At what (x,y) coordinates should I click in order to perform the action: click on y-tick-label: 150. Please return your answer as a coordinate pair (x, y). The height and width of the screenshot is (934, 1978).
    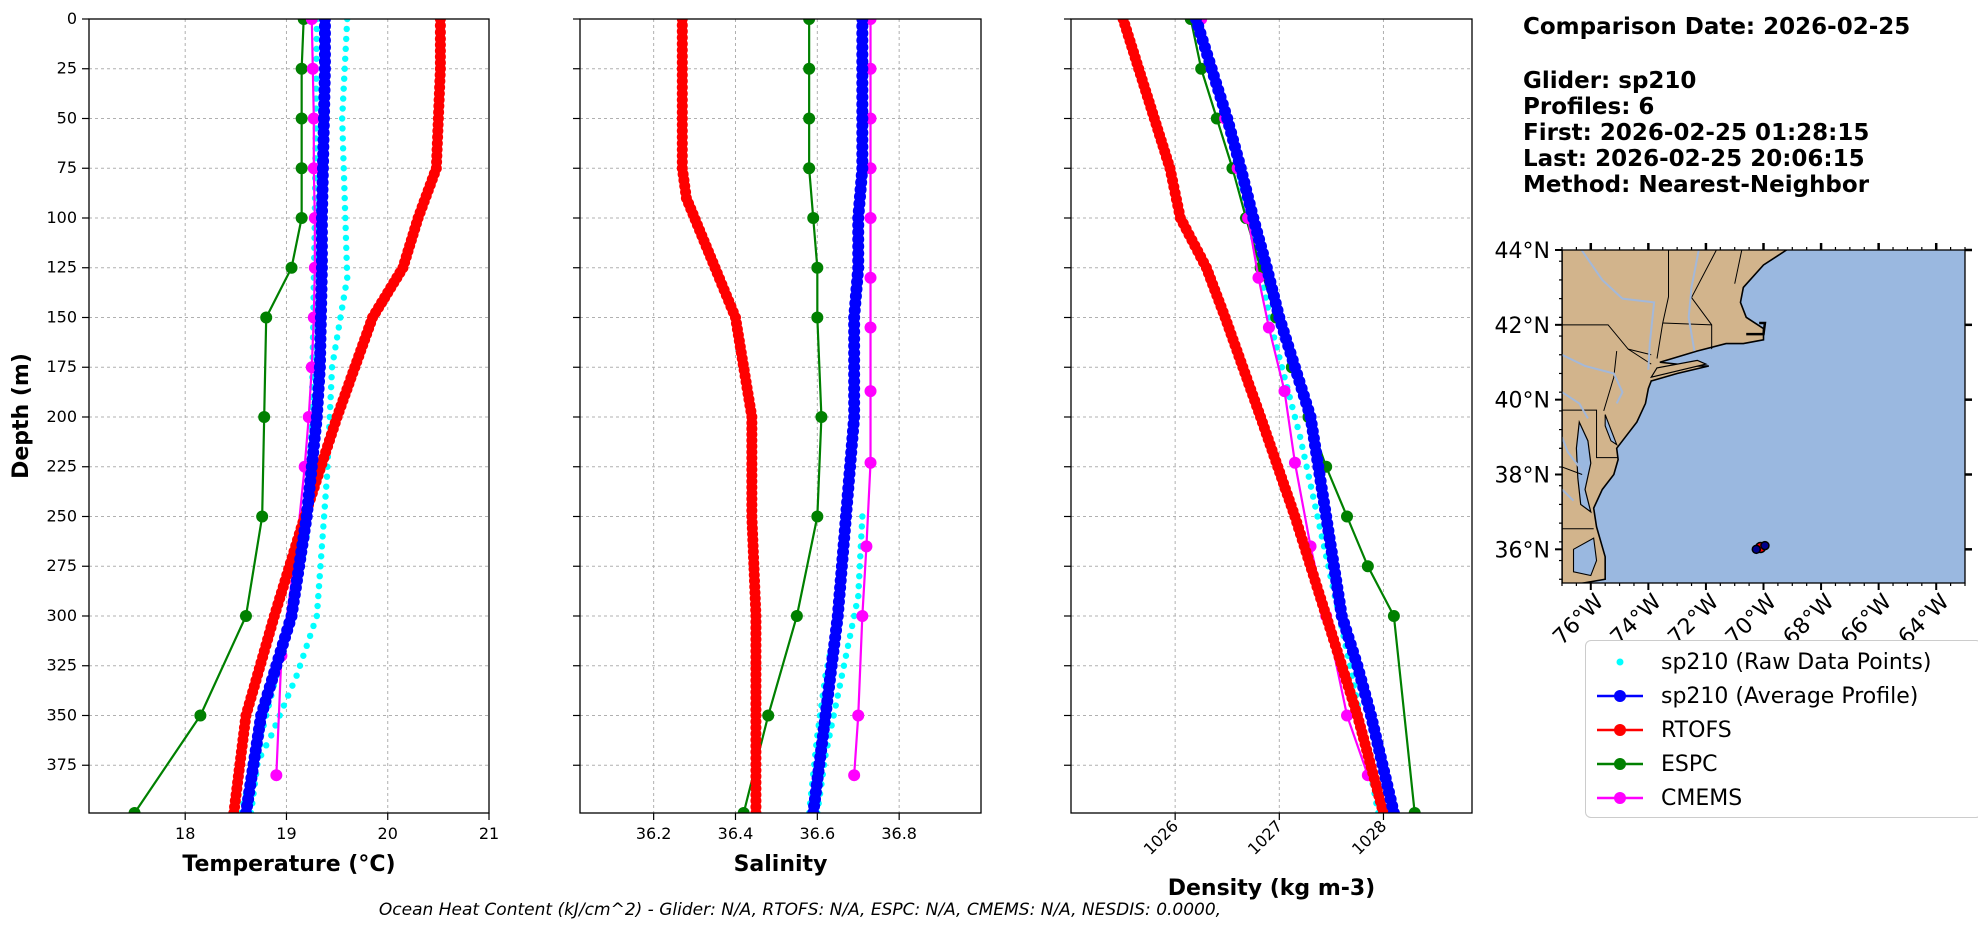
    Looking at the image, I should click on (61, 316).